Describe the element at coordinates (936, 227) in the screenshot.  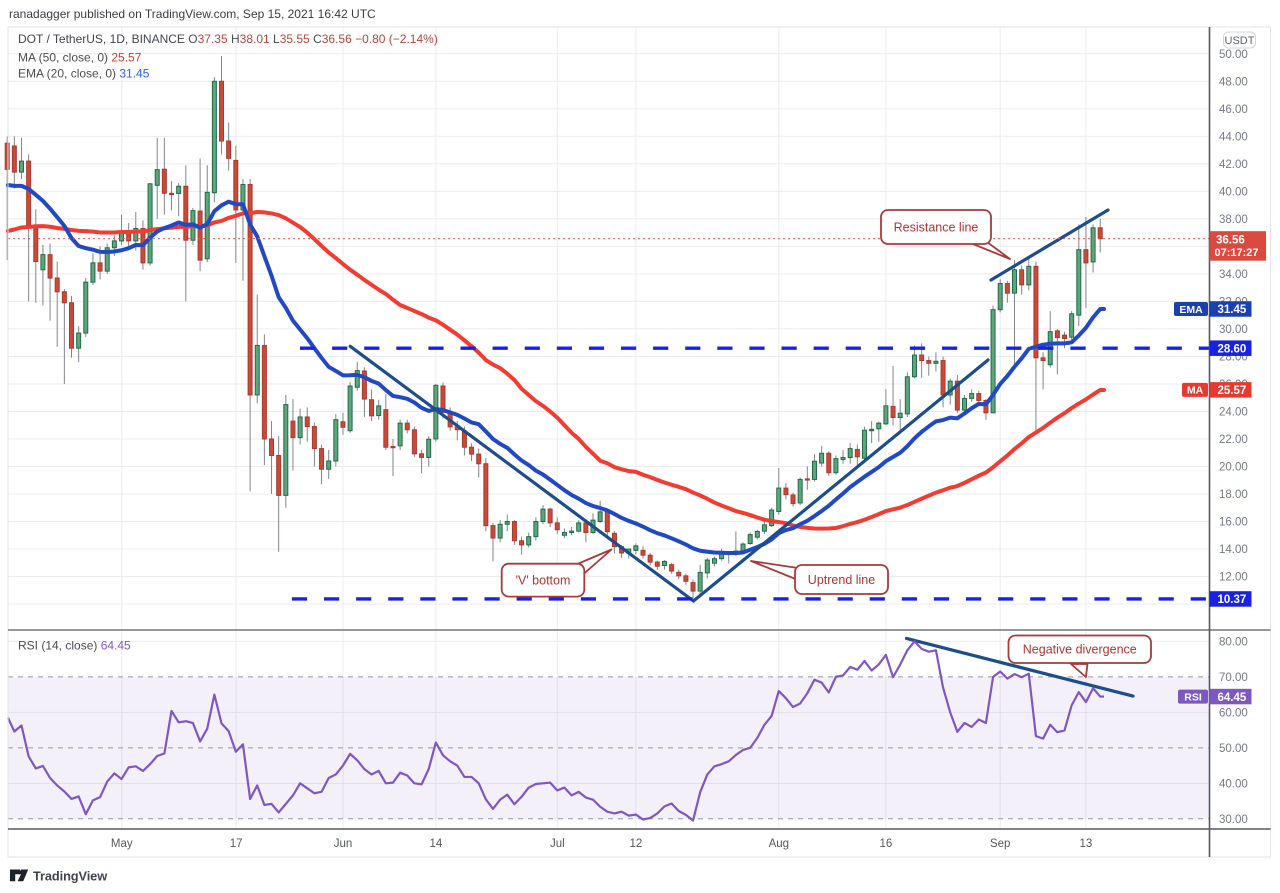
I see `svg-text: Resistance line` at that location.